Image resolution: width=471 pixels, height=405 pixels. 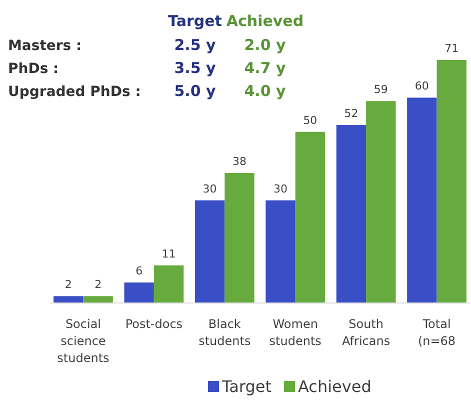 What do you see at coordinates (154, 324) in the screenshot?
I see `x-tick-label: Post-docs` at bounding box center [154, 324].